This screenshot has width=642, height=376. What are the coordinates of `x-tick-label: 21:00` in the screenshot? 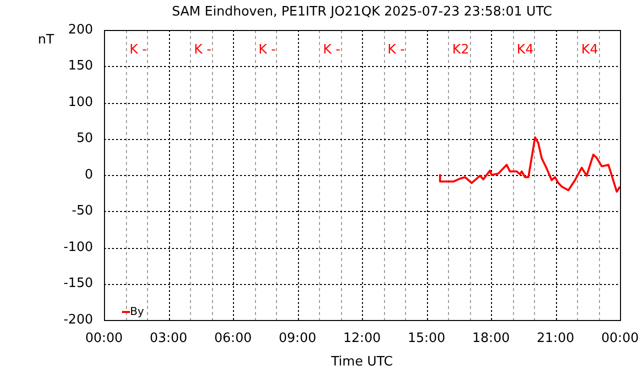 It's located at (555, 338).